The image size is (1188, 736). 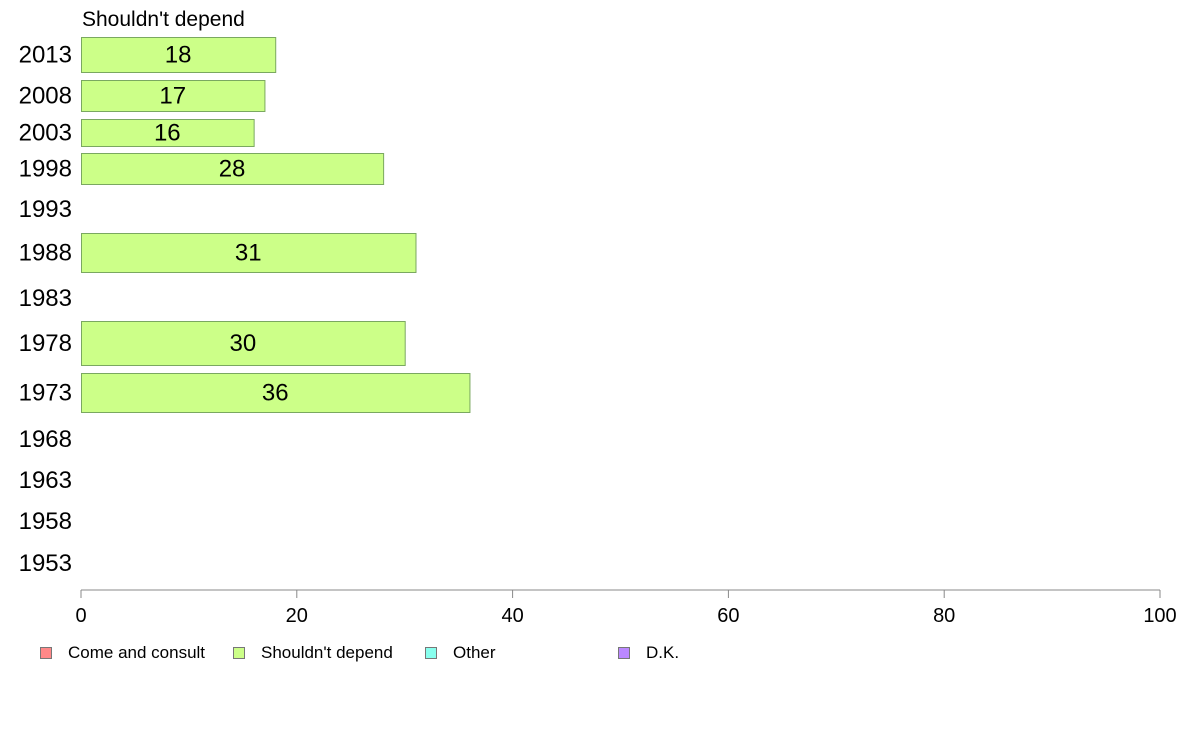 I want to click on y-tick-label-1958: 1958, so click(x=45, y=521).